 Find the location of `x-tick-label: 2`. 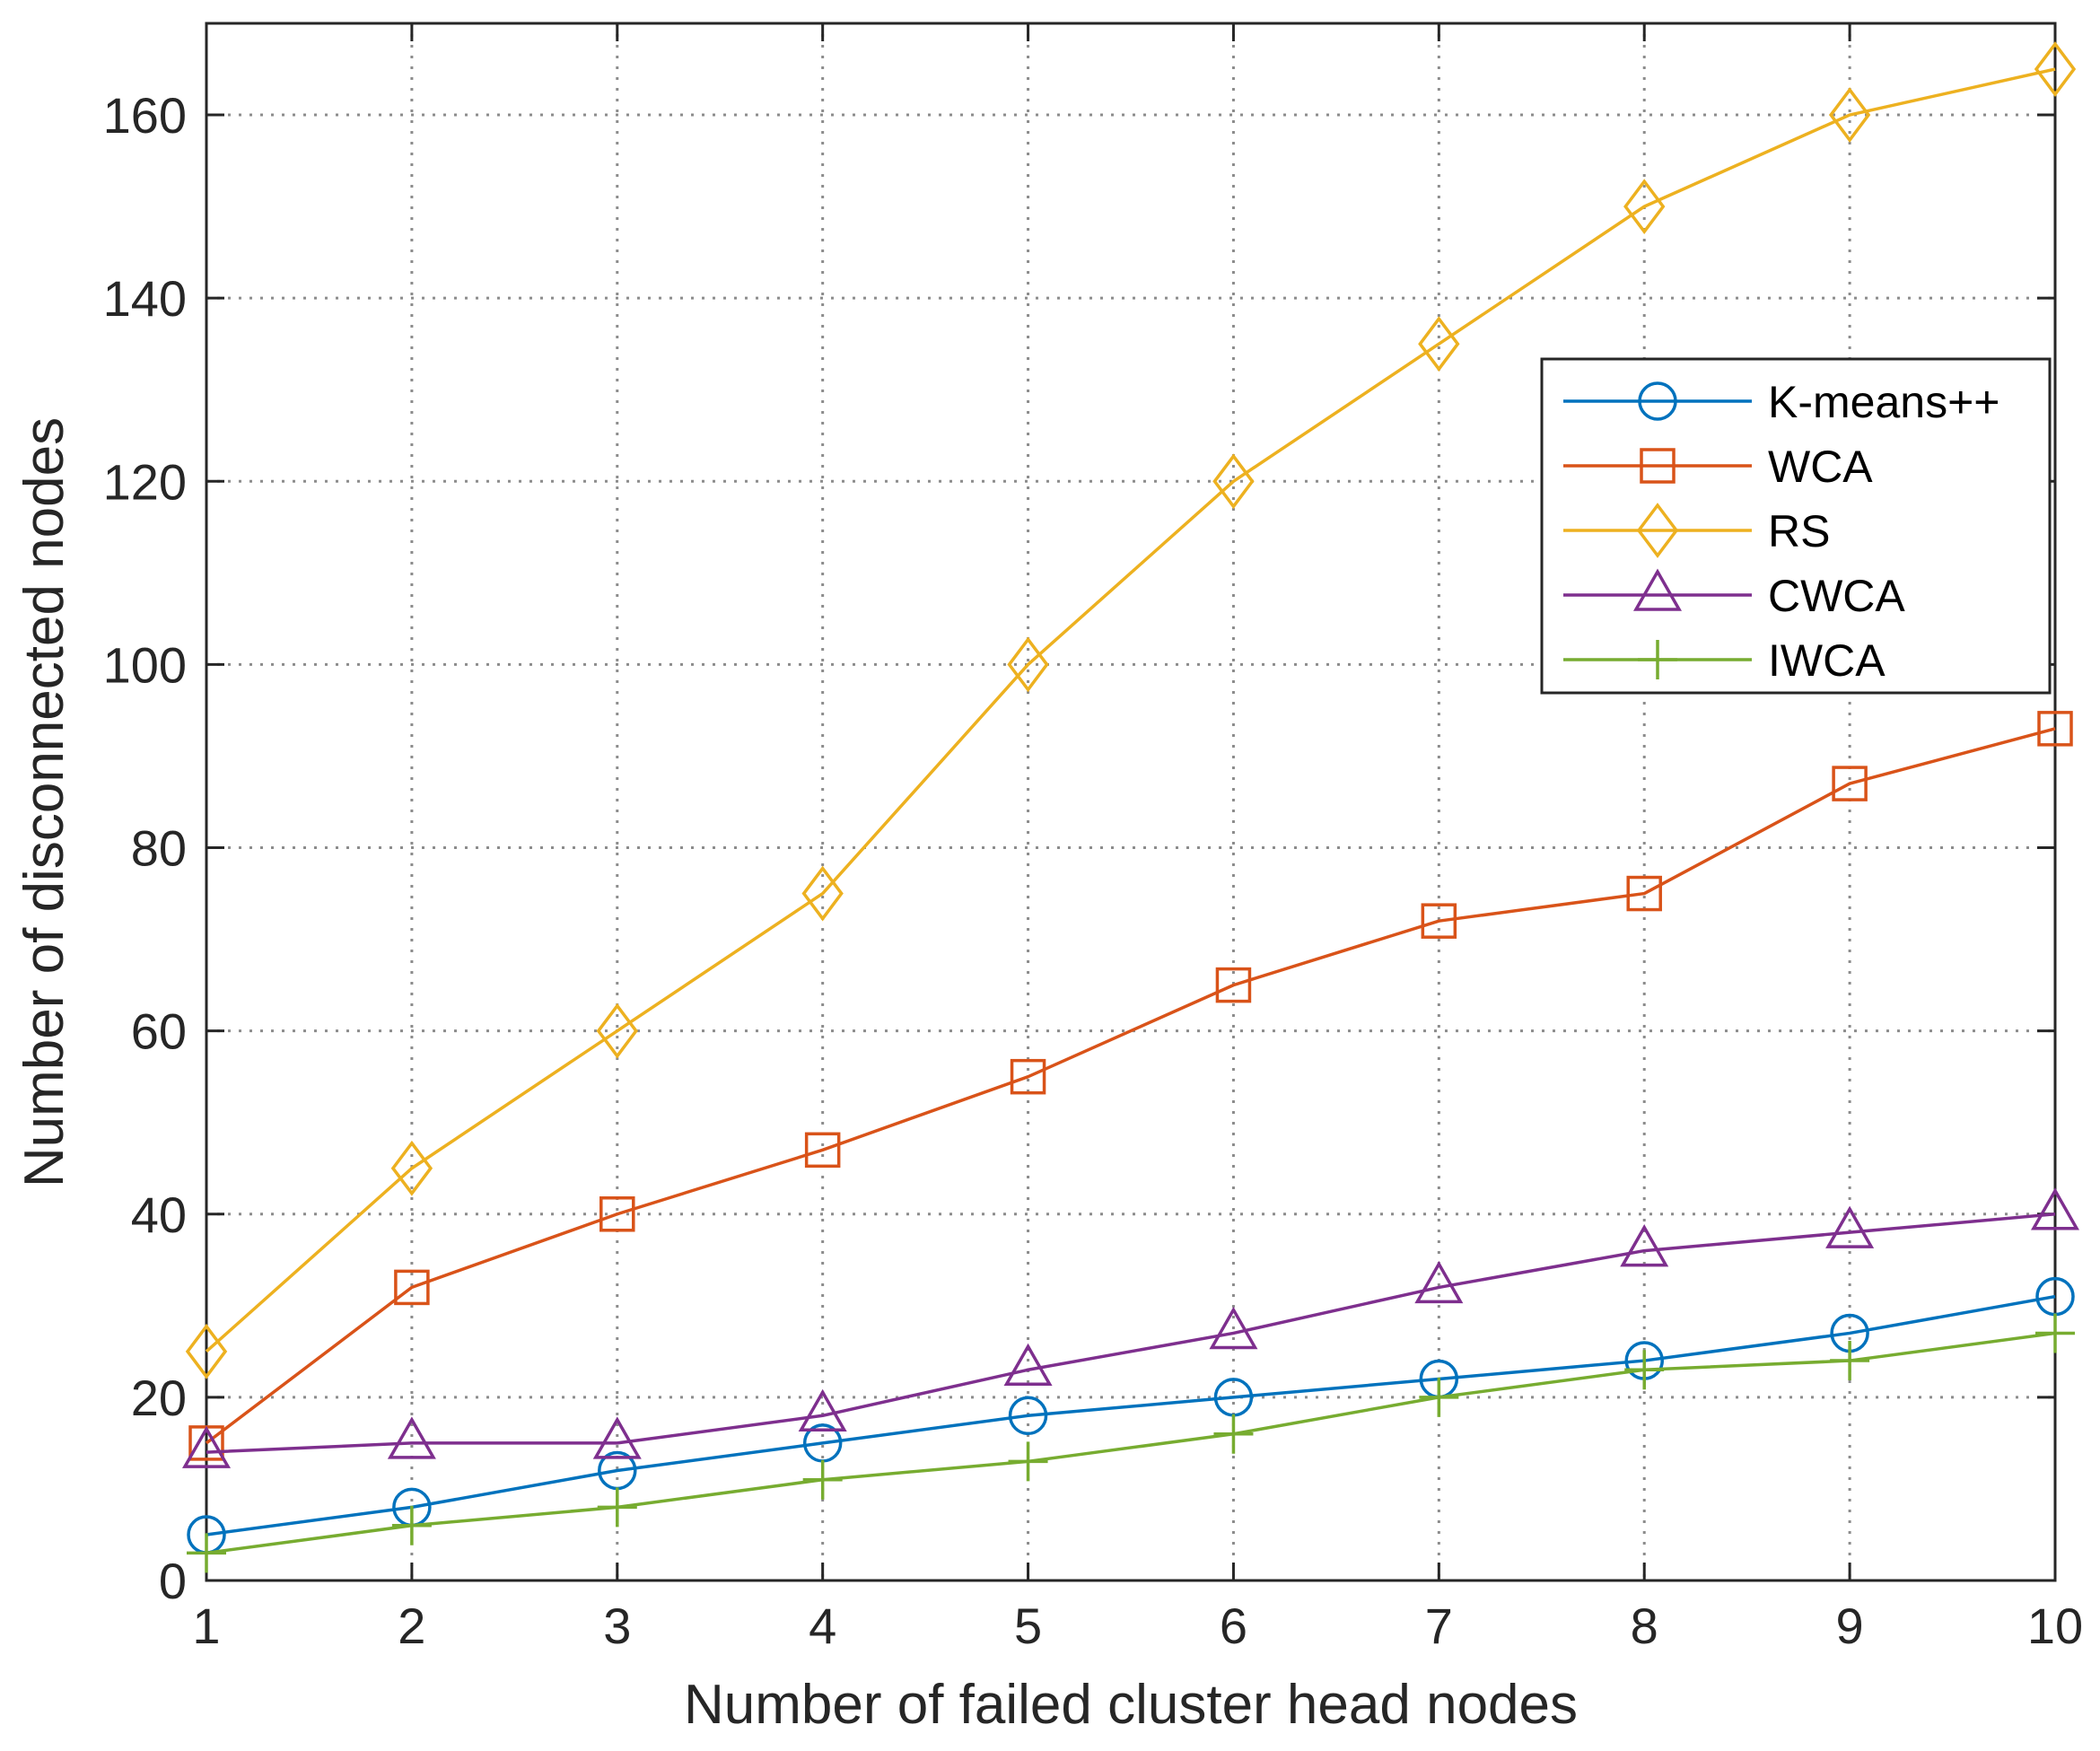

x-tick-label: 2 is located at coordinates (412, 1626).